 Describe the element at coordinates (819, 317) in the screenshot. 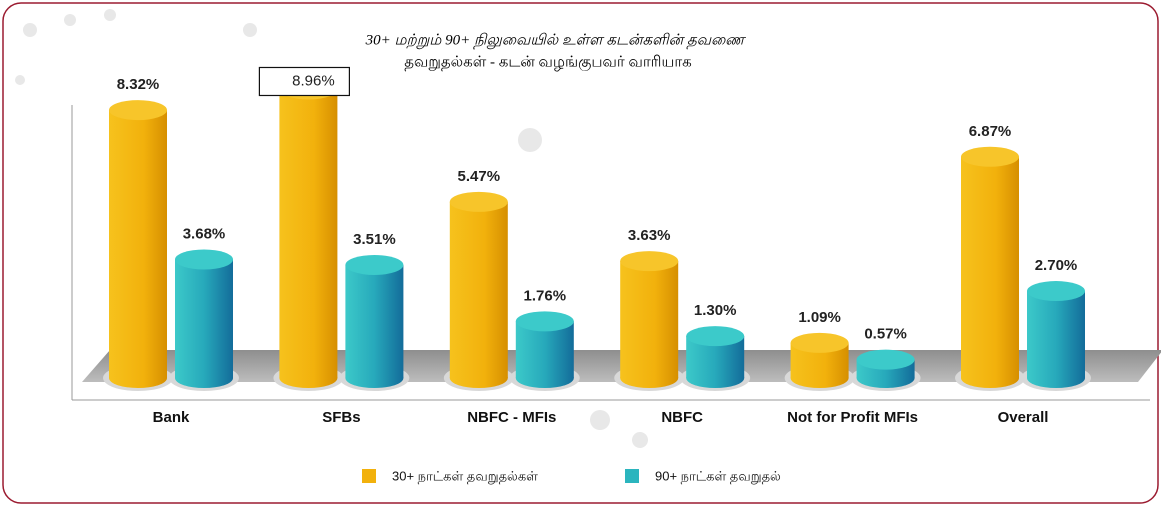

I see `data-label: 1.09%` at that location.